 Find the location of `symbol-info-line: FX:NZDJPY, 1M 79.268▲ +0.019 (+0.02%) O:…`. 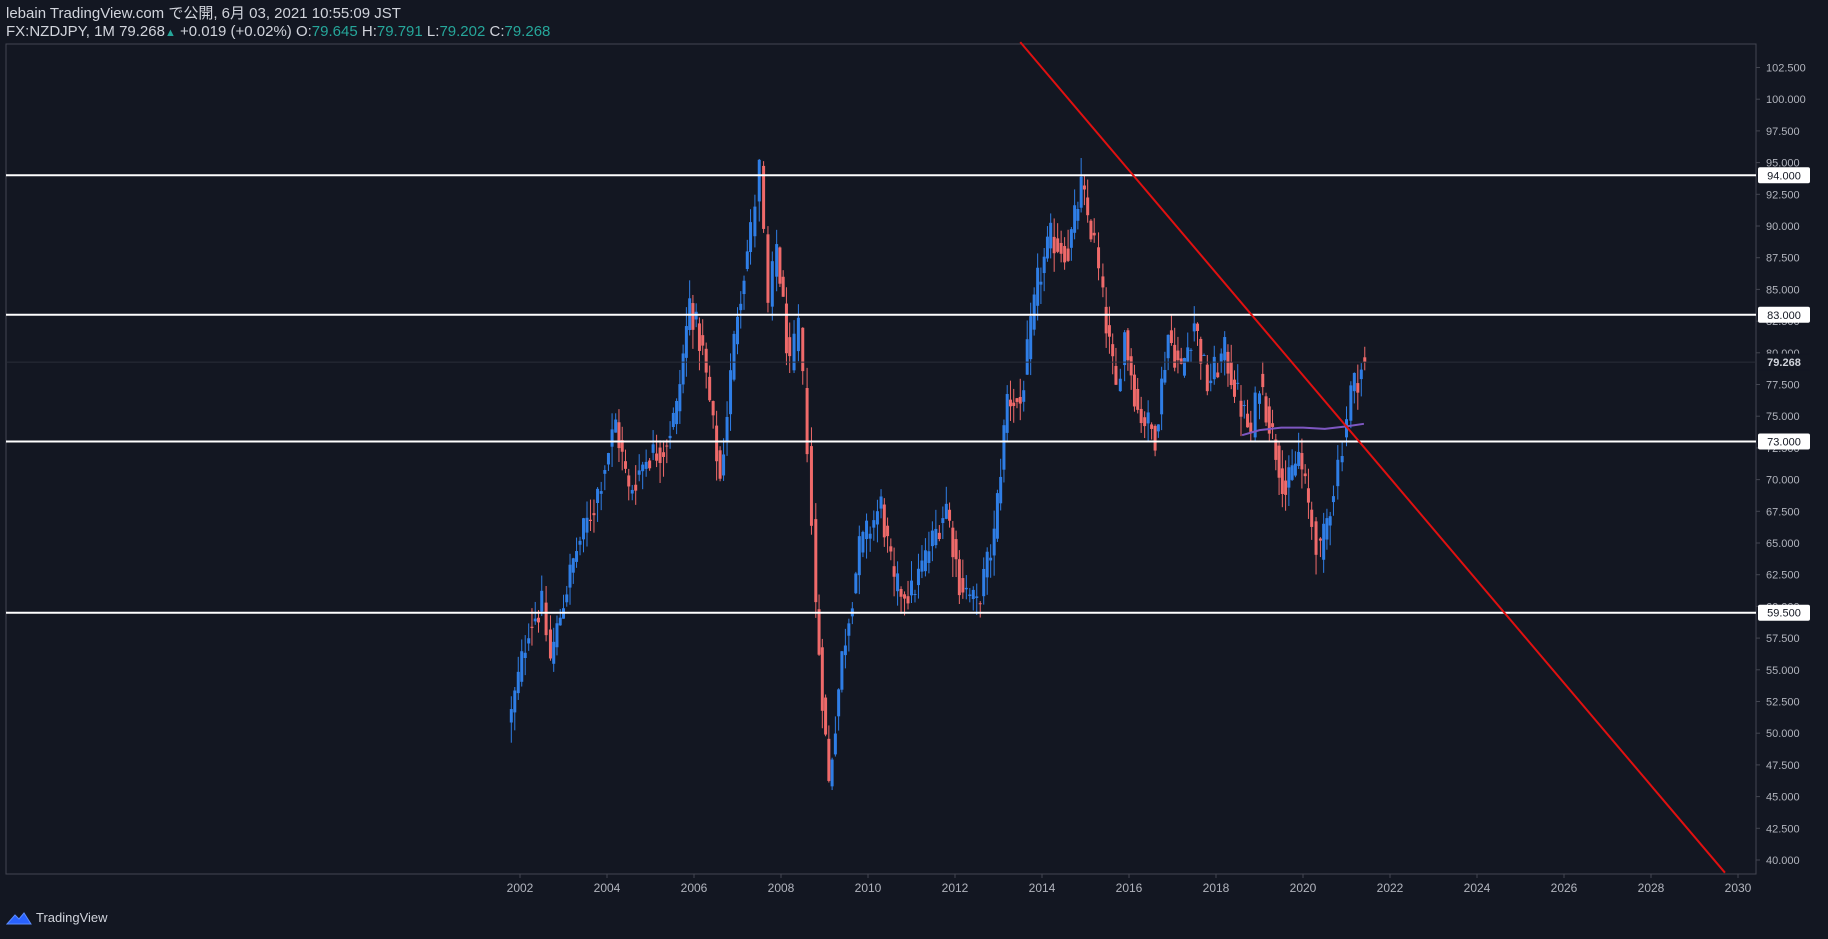

symbol-info-line: FX:NZDJPY, 1M 79.268▲ +0.019 (+0.02%) O:… is located at coordinates (278, 32).